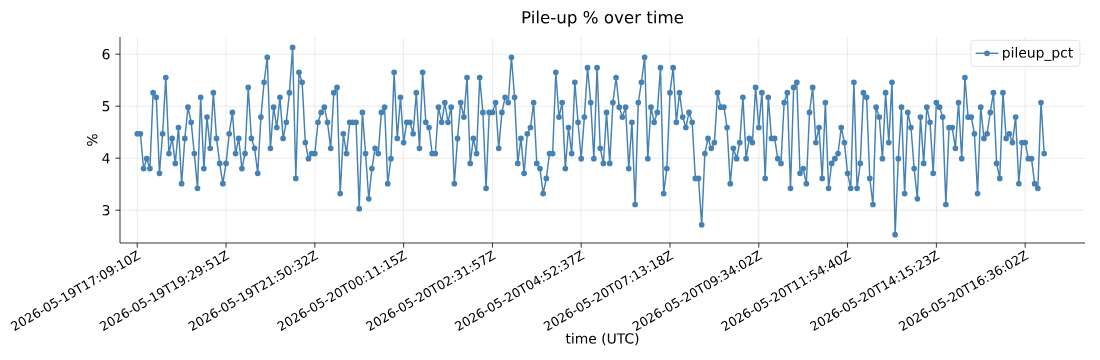 This screenshot has width=1100, height=360. I want to click on y-tick-label: 3, so click(106, 210).